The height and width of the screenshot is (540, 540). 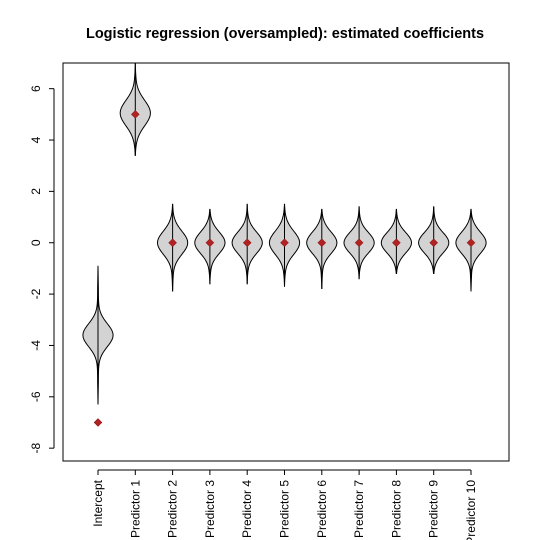 What do you see at coordinates (322, 509) in the screenshot?
I see `x-tick-label: Predictor 6` at bounding box center [322, 509].